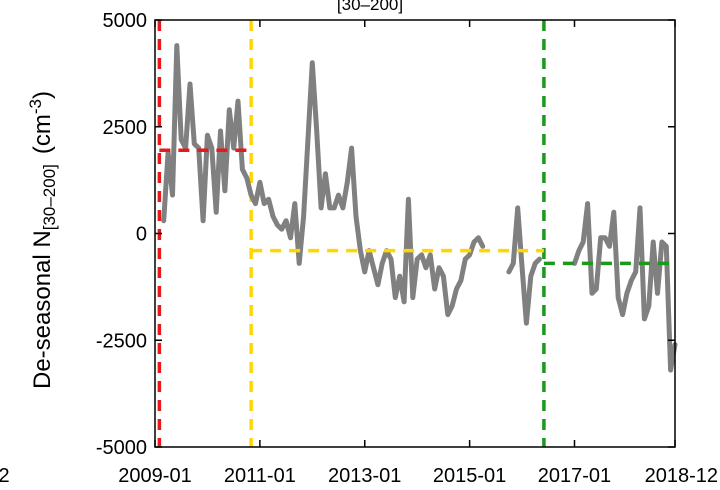 The height and width of the screenshot is (490, 720). What do you see at coordinates (370, 7) in the screenshot?
I see `chart-title-fragment: [30–200]` at bounding box center [370, 7].